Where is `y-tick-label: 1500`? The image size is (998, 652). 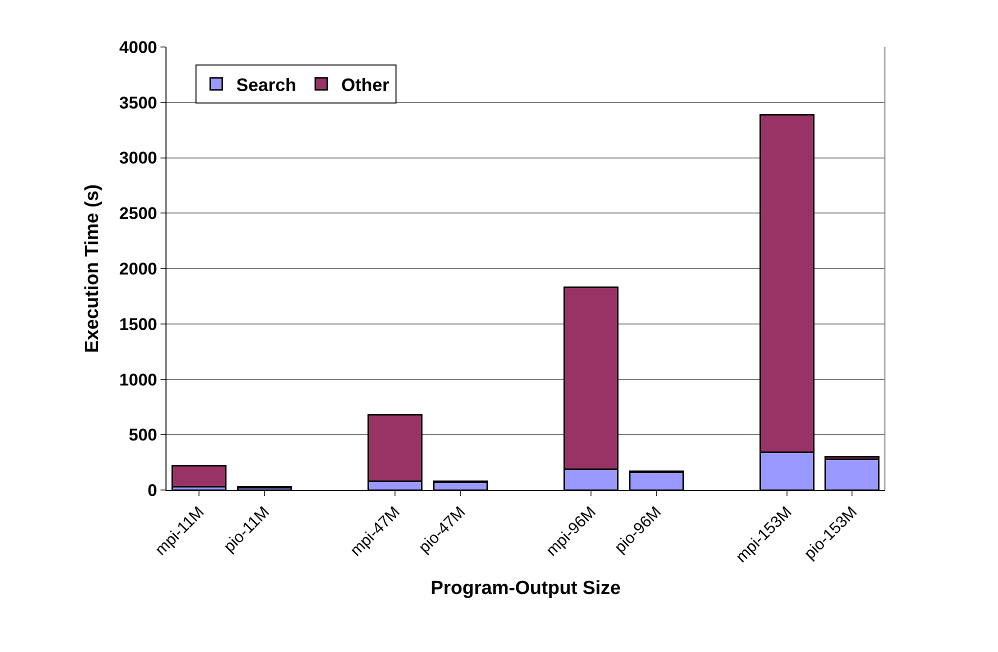 y-tick-label: 1500 is located at coordinates (138, 324).